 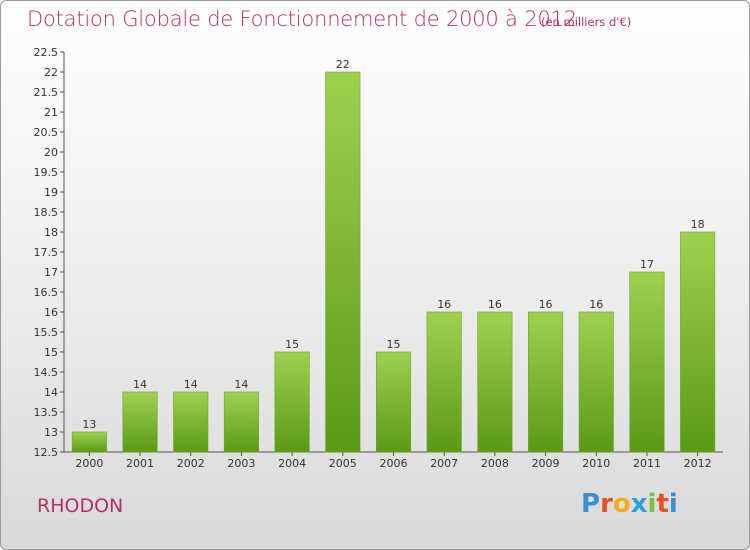 I want to click on bar-2000, so click(x=89, y=442).